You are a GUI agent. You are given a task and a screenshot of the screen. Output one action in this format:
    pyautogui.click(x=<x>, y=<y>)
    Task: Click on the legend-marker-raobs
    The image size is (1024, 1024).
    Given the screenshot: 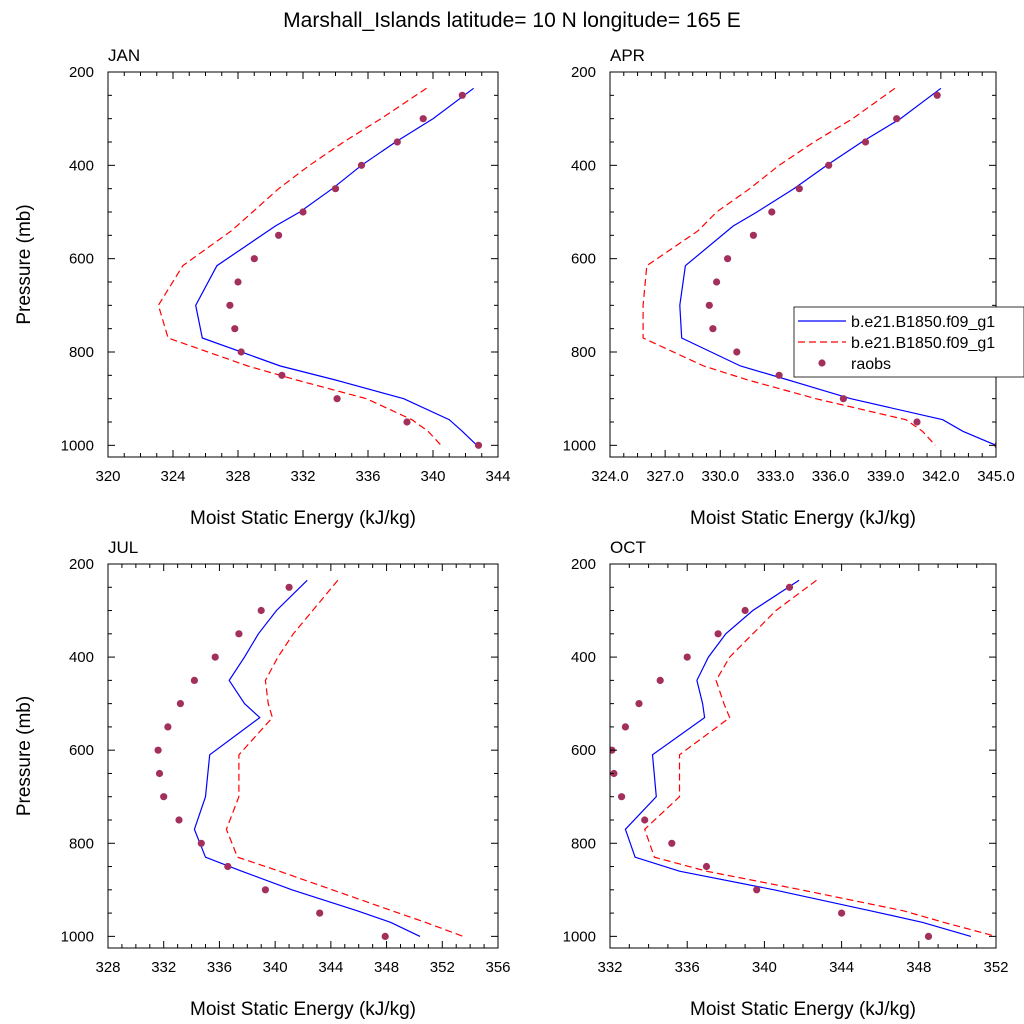 What is the action you would take?
    pyautogui.click(x=822, y=363)
    